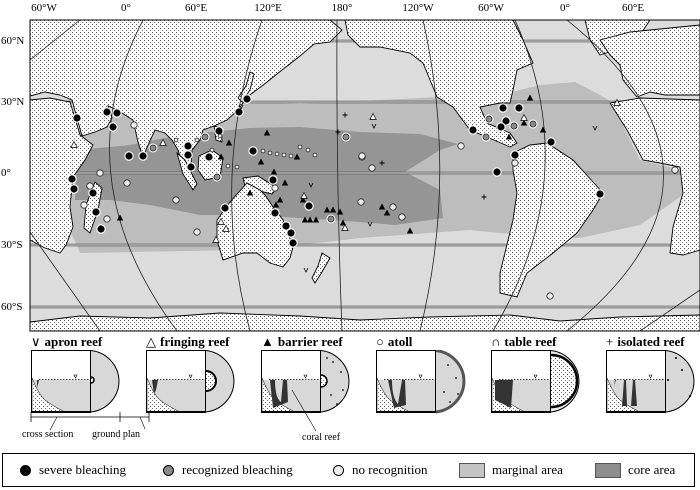 This screenshot has height=490, width=700. What do you see at coordinates (652, 469) in the screenshot?
I see `legend-label: core area` at bounding box center [652, 469].